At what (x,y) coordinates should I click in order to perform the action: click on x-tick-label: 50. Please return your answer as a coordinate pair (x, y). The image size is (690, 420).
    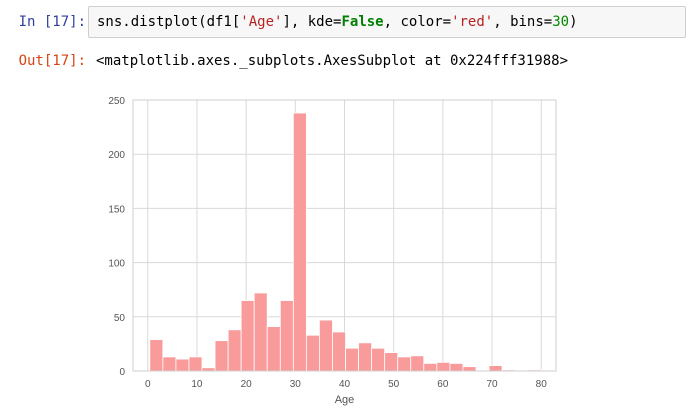
    Looking at the image, I should click on (394, 384).